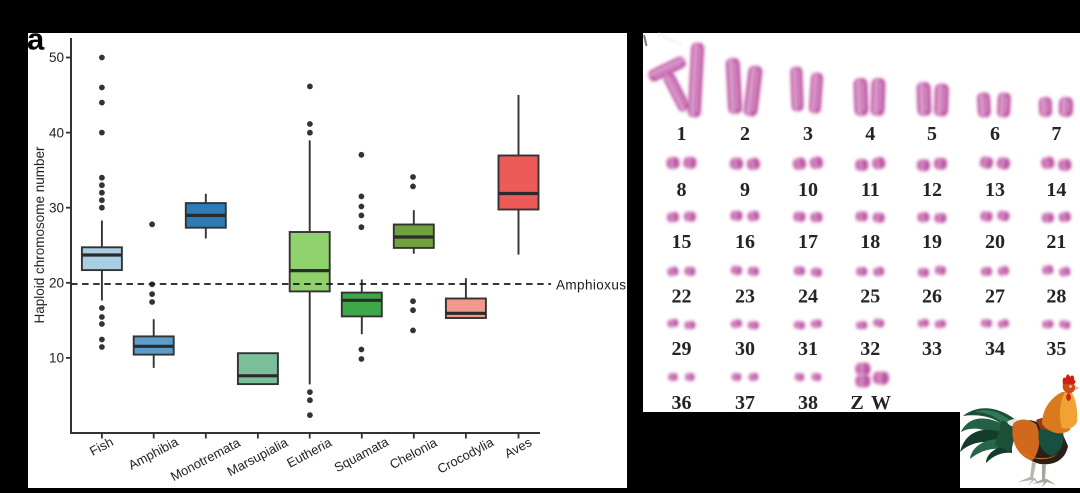  Describe the element at coordinates (745, 134) in the screenshot. I see `svg-text: 2` at that location.